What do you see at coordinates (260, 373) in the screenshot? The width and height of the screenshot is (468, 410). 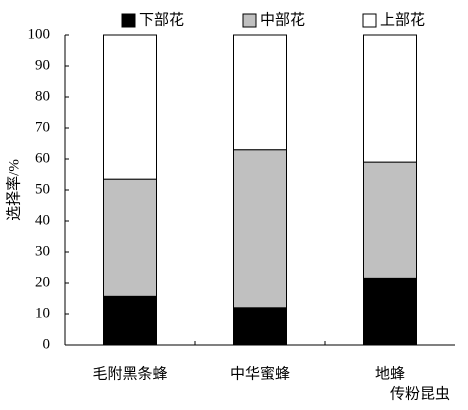 I see `x-tick-label: 中华蜜蜂` at bounding box center [260, 373].